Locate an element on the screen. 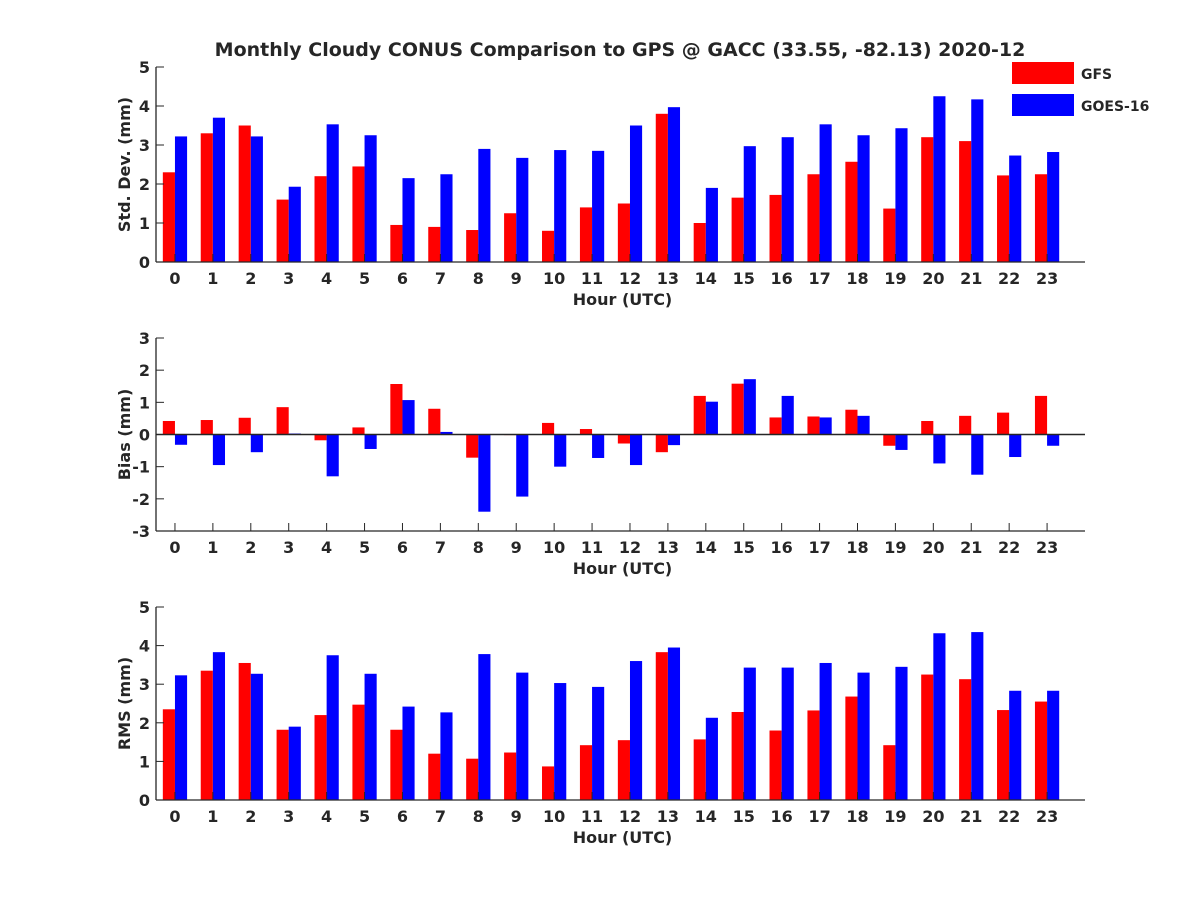 This screenshot has height=900, width=1200. rms-x-axis-label: Hour (UTC) is located at coordinates (623, 837).